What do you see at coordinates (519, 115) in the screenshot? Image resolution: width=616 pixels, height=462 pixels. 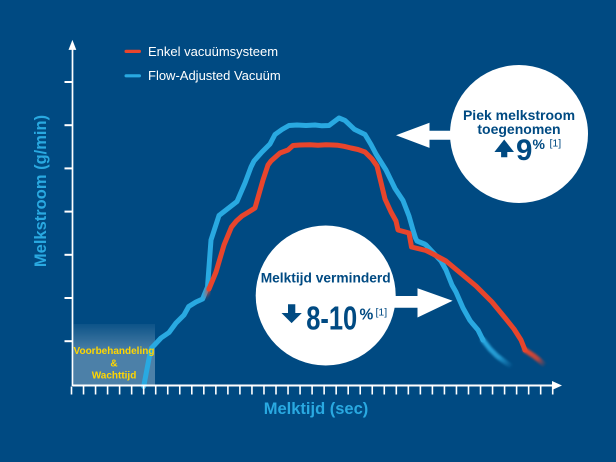 I see `svg-text: Piek melkstroom` at bounding box center [519, 115].